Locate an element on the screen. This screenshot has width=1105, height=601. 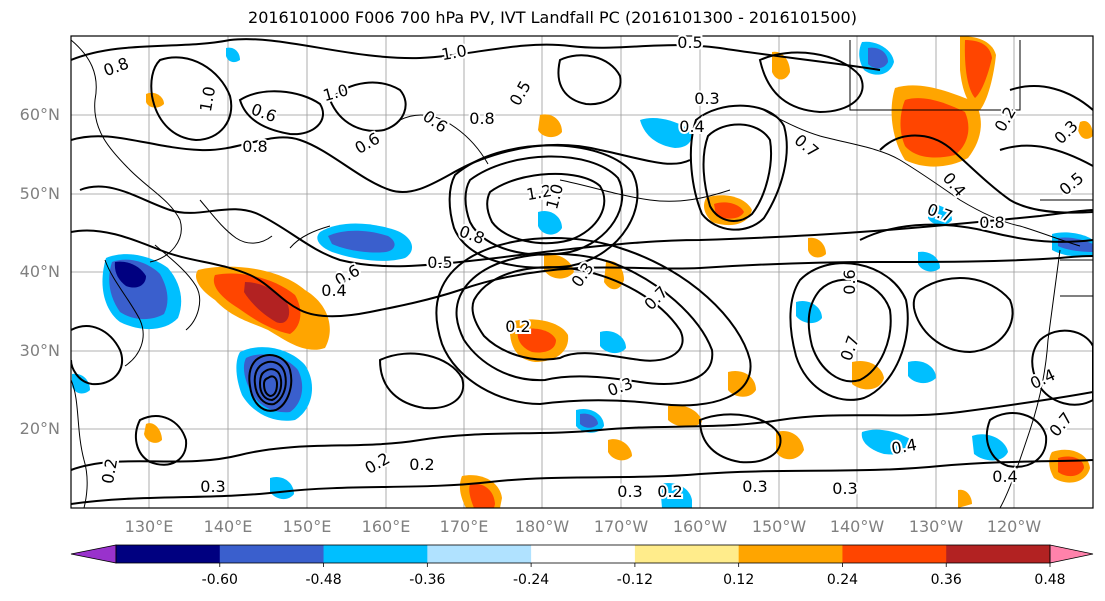
colorbar-extend-low is located at coordinates (93, 554).